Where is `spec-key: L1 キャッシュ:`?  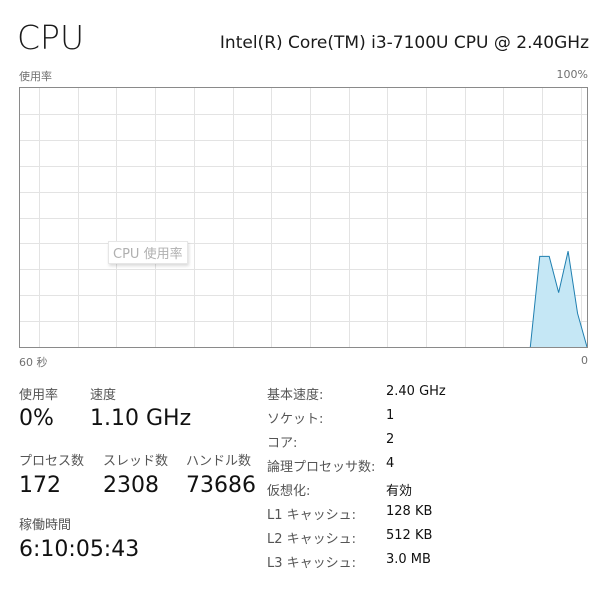 spec-key: L1 キャッシュ: is located at coordinates (312, 515).